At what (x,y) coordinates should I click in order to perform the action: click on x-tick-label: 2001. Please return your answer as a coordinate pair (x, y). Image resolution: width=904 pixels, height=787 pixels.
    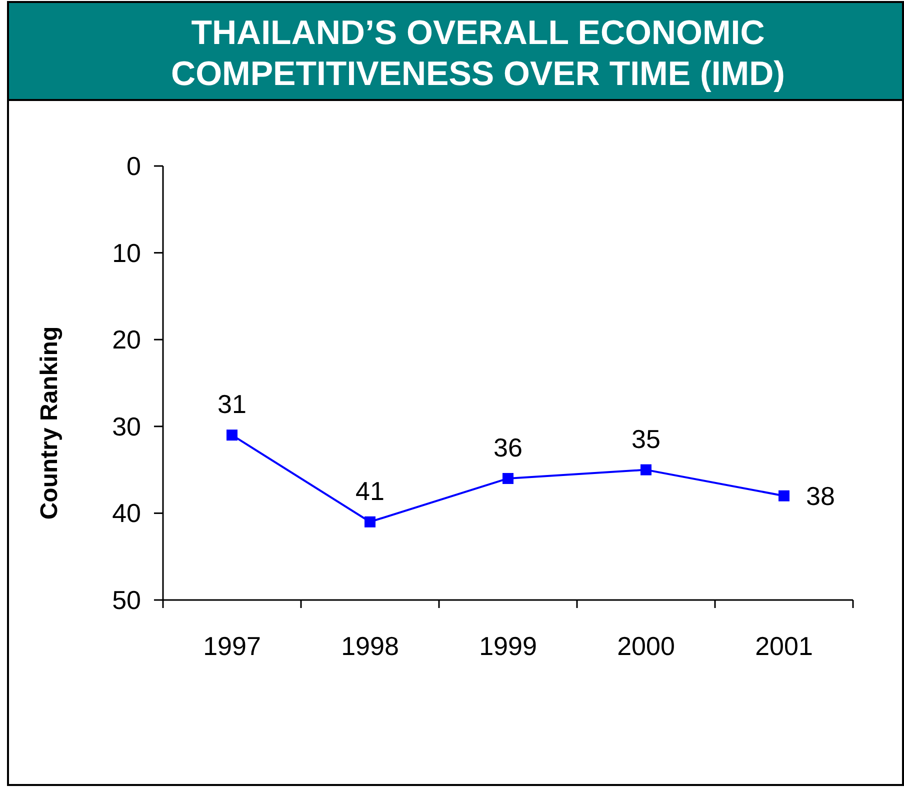
    Looking at the image, I should click on (784, 646).